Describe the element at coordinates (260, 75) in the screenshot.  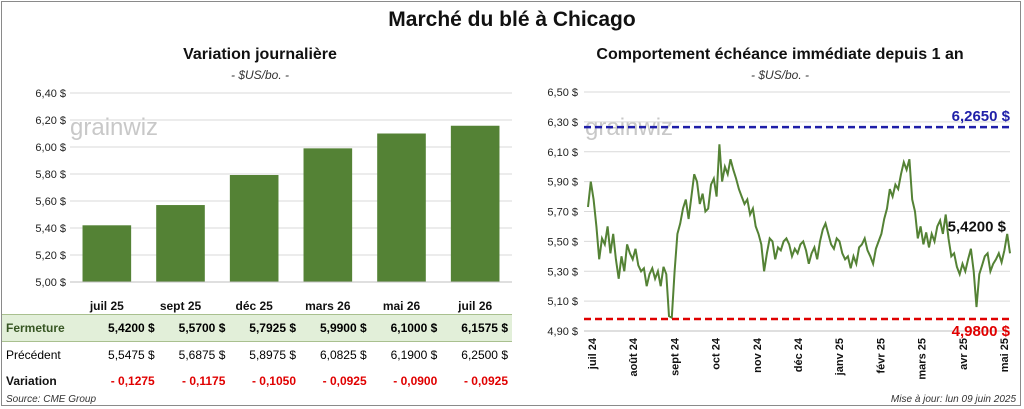
I see `left-chart-unit: - $US/bo. -` at that location.